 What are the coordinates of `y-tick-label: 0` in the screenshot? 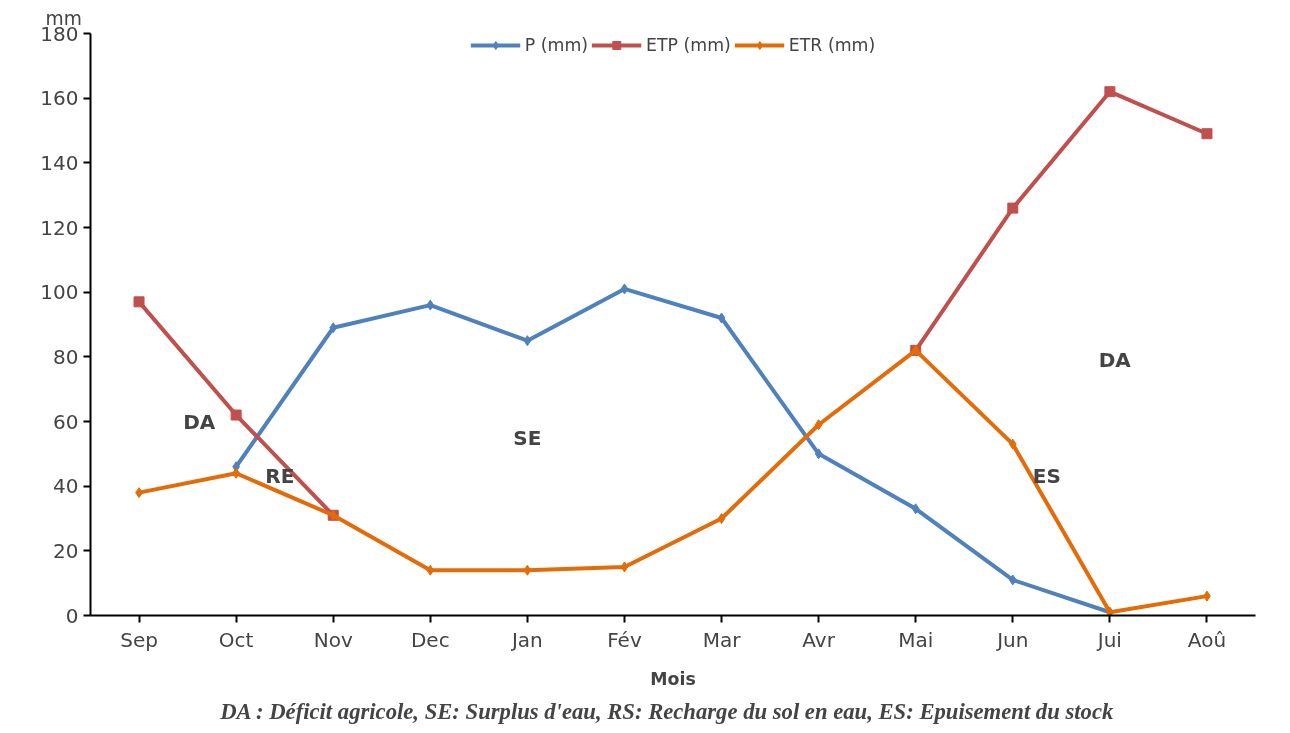 It's located at (72, 615).